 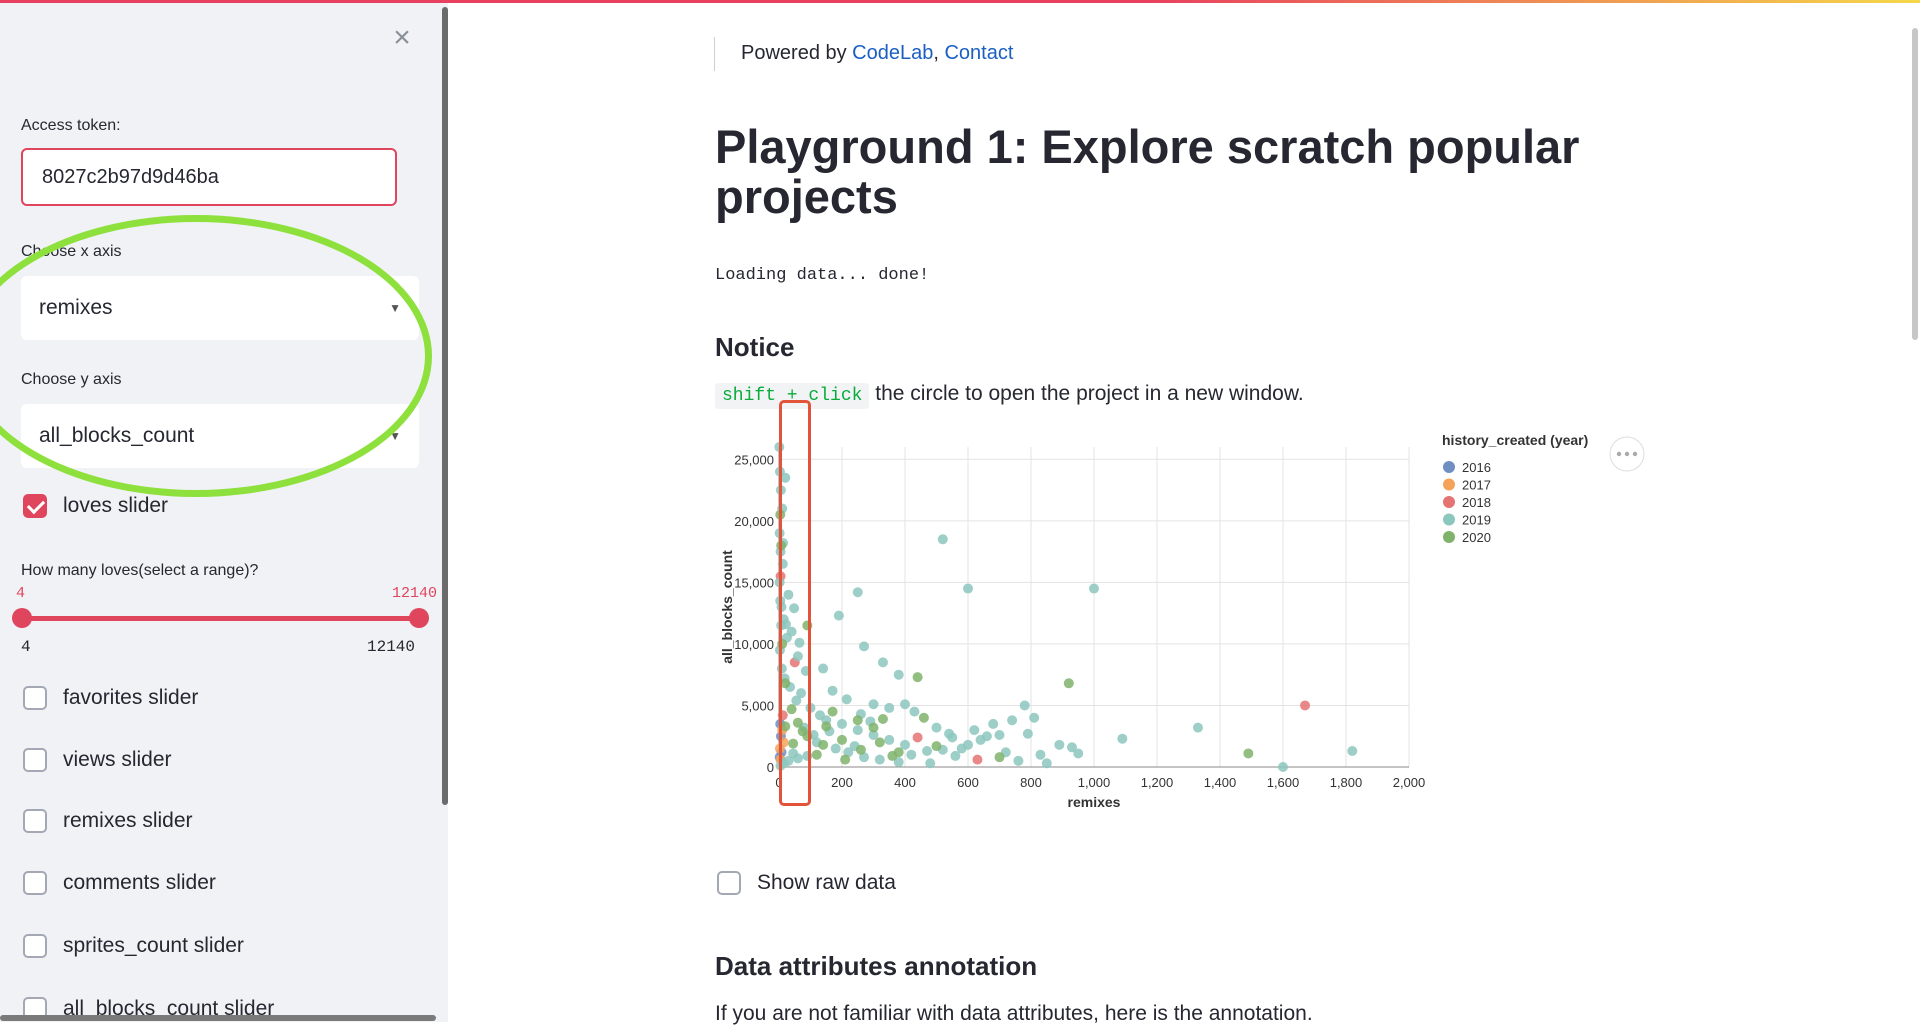 What do you see at coordinates (979, 53) in the screenshot?
I see `contact-link: Contact` at bounding box center [979, 53].